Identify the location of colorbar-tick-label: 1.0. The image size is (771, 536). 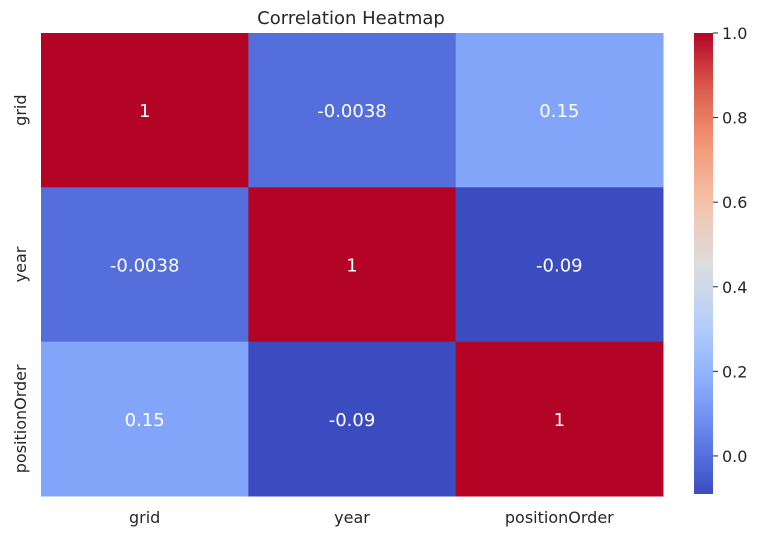
(734, 33).